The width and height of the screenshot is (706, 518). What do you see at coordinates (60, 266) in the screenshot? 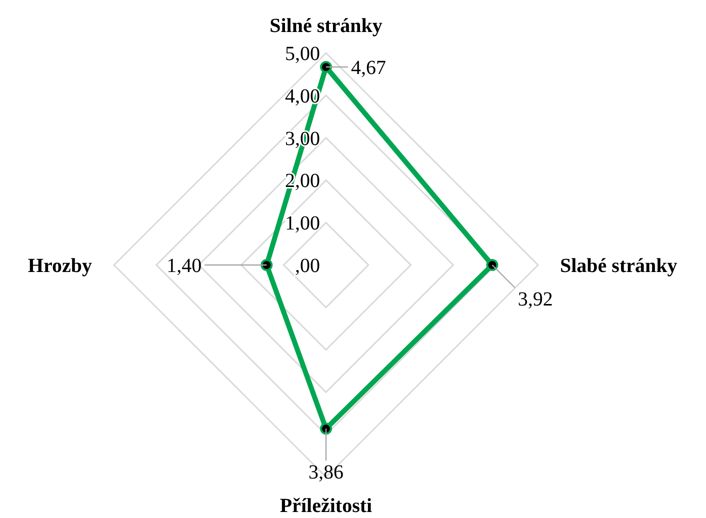
I see `spoke-label: Hrozby` at bounding box center [60, 266].